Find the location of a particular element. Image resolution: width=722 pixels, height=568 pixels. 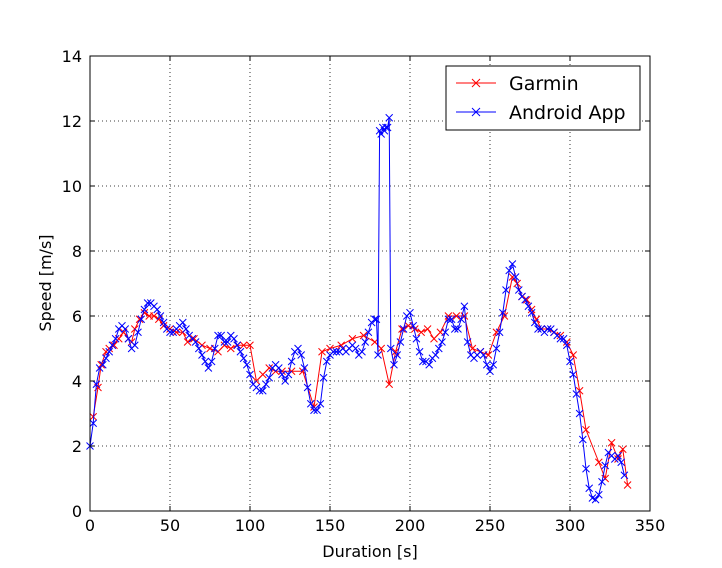

legend: Garmin Android App is located at coordinates (543, 98).